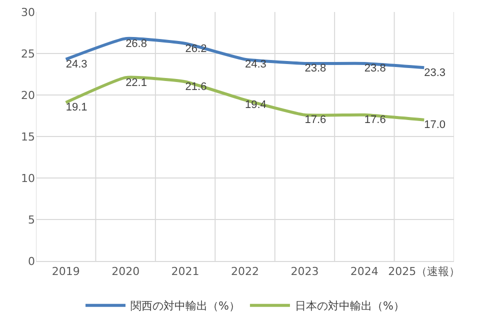 The height and width of the screenshot is (332, 494). Describe the element at coordinates (28, 12) in the screenshot. I see `y-tick-label: 30` at that location.